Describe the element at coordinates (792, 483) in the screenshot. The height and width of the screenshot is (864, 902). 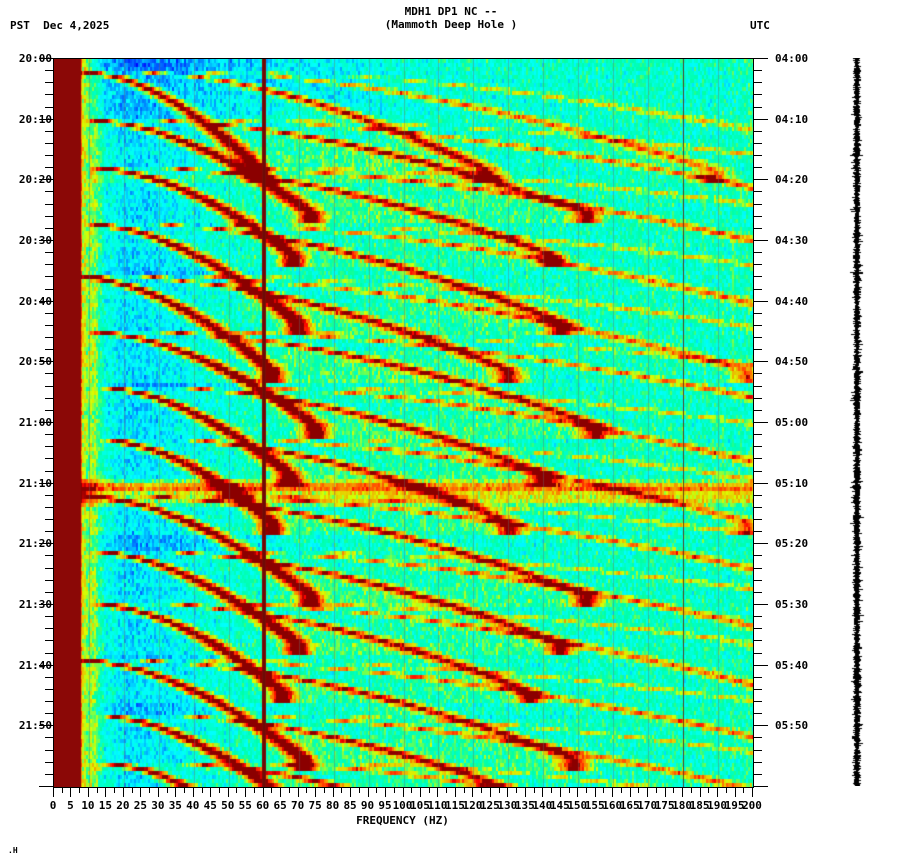
I see `time-label-utc: 05:10` at that location.